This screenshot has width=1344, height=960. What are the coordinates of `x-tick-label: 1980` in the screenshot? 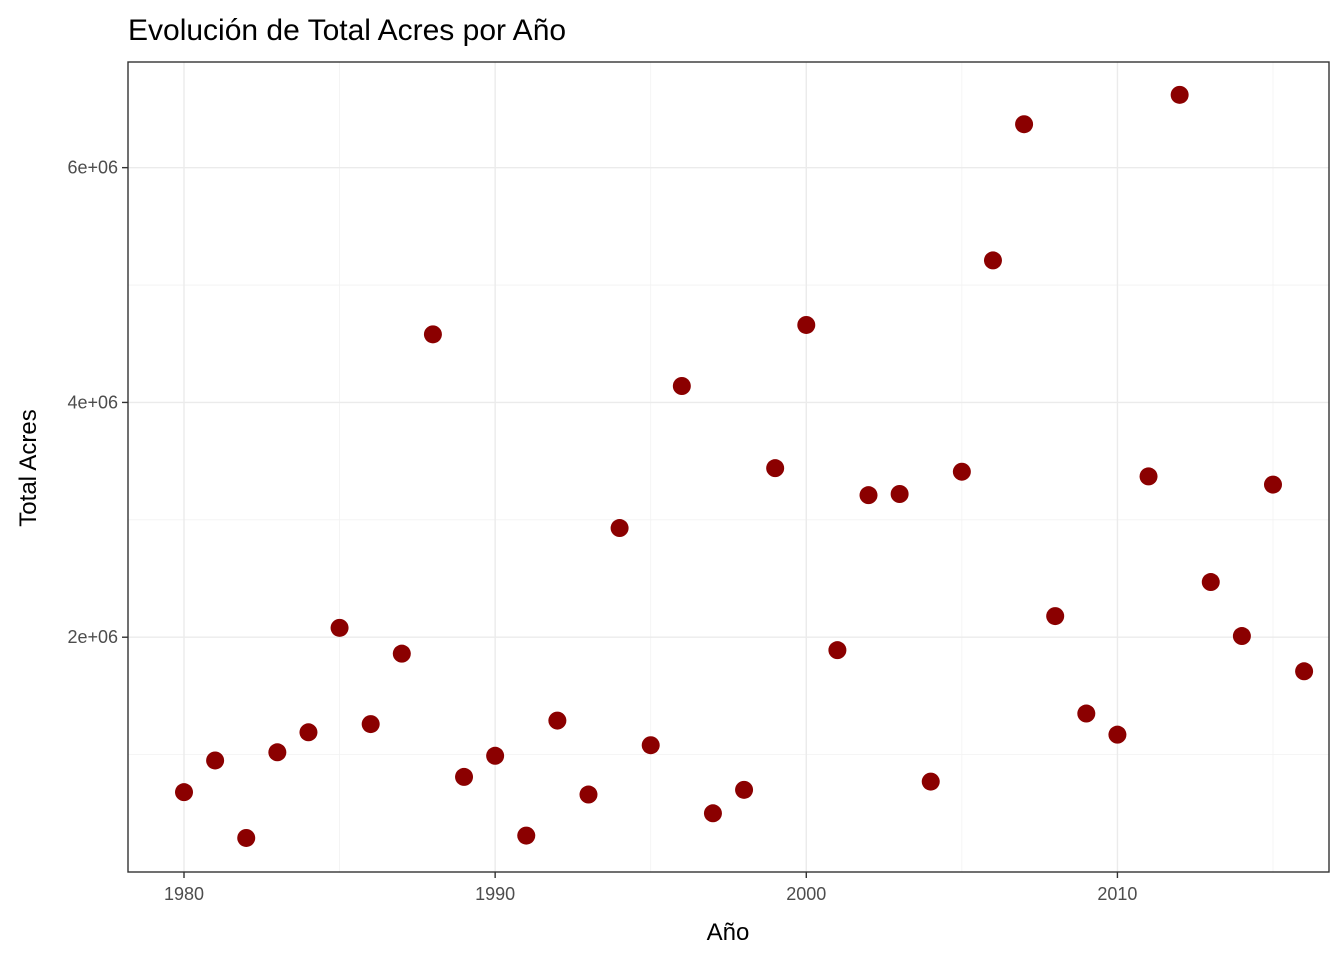 It's located at (184, 894).